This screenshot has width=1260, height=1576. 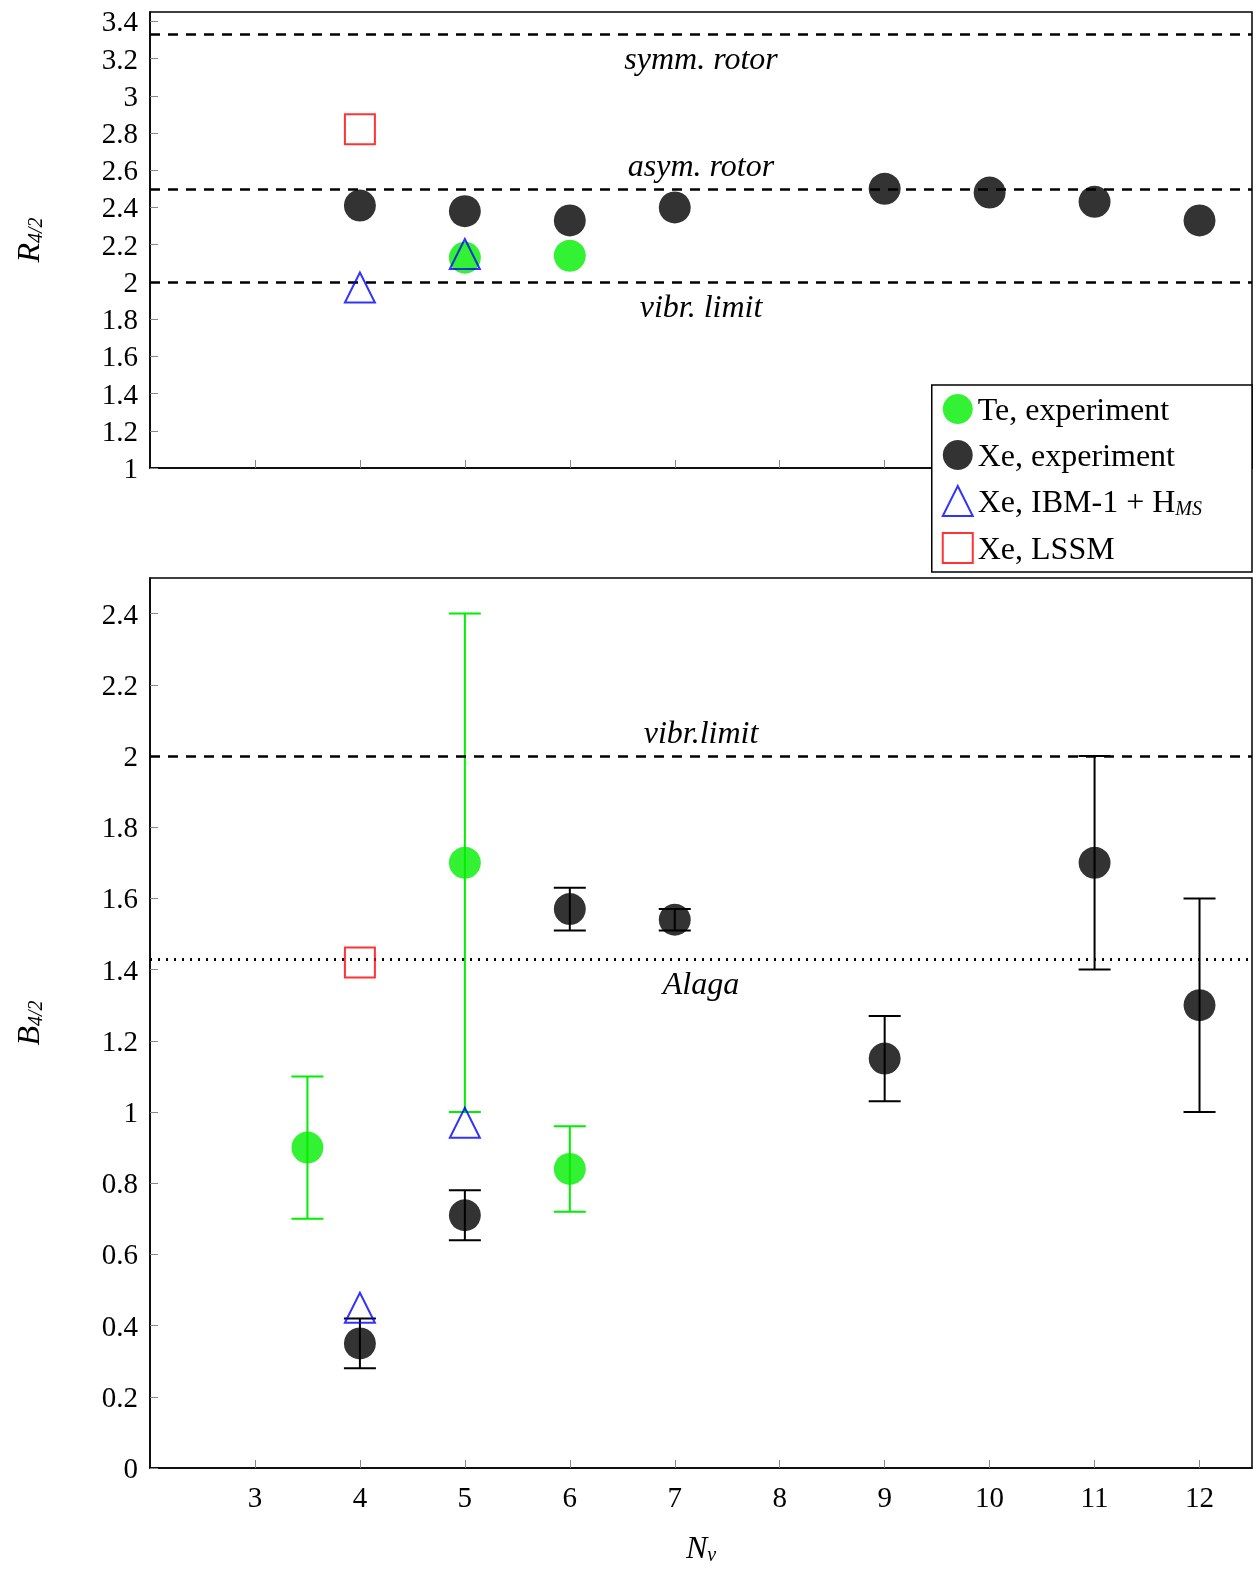 What do you see at coordinates (675, 1496) in the screenshot?
I see `x-tick-label: 7` at bounding box center [675, 1496].